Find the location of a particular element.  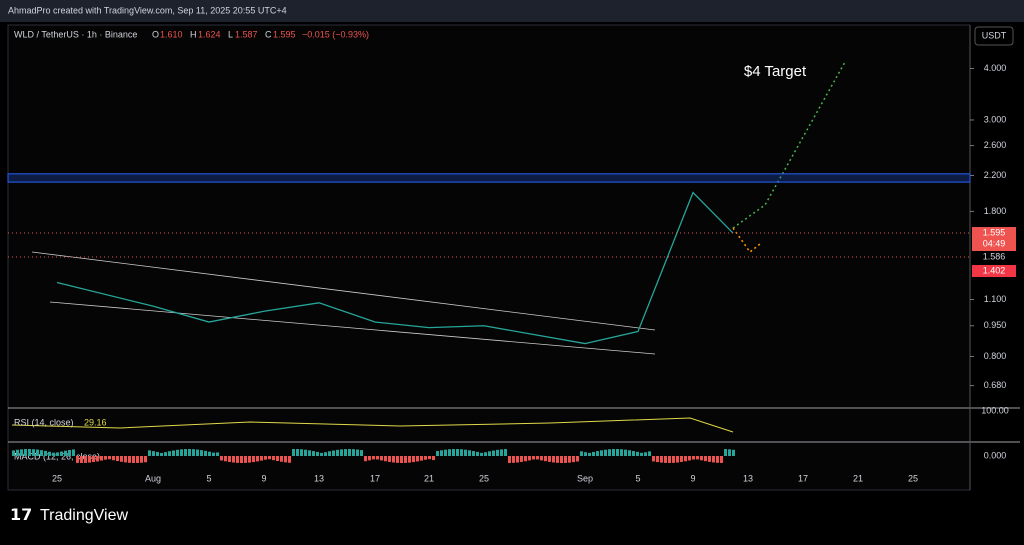

low-level-tag: 1.402 is located at coordinates (994, 270).